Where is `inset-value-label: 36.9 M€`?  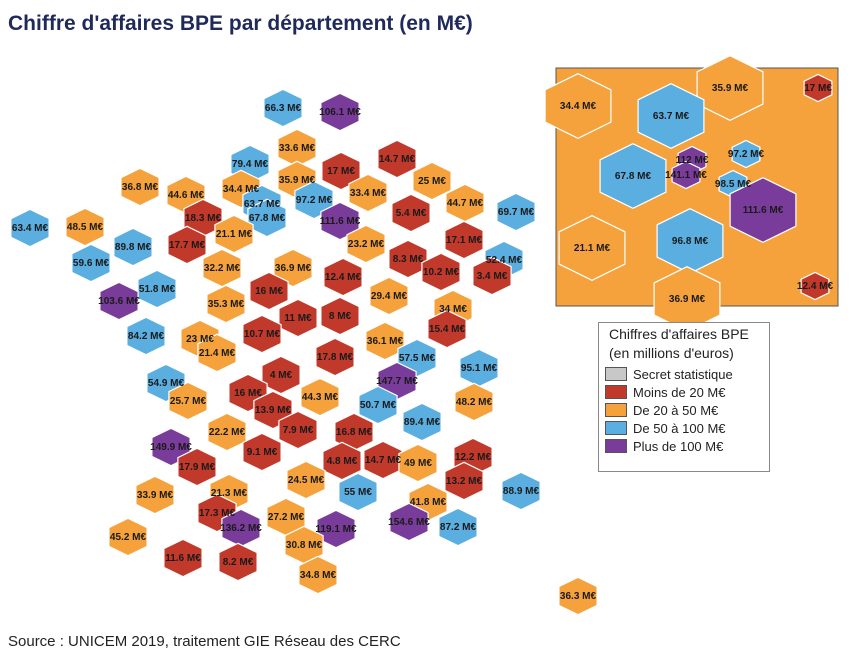 inset-value-label: 36.9 M€ is located at coordinates (687, 299).